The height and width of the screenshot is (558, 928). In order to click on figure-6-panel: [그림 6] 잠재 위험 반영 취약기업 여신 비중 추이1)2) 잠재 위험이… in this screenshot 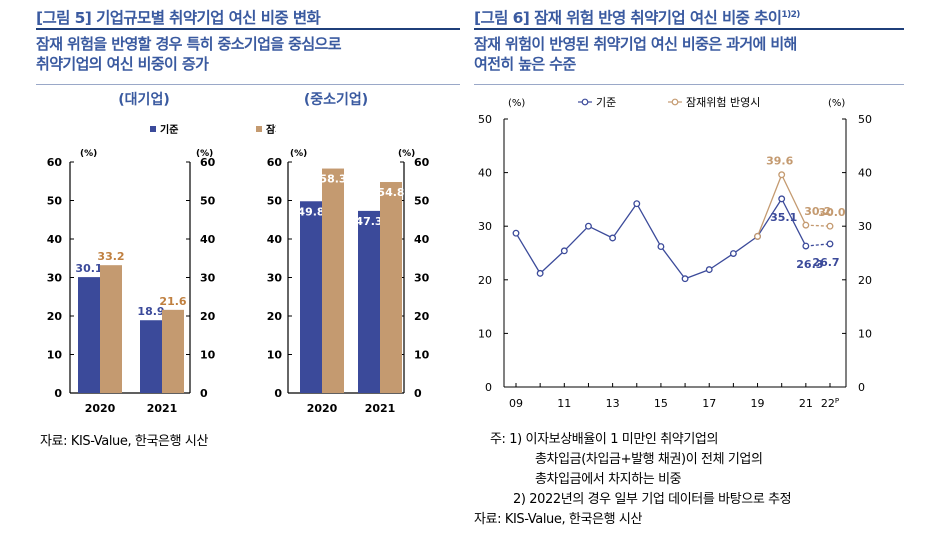, I will do `click(689, 37)`.